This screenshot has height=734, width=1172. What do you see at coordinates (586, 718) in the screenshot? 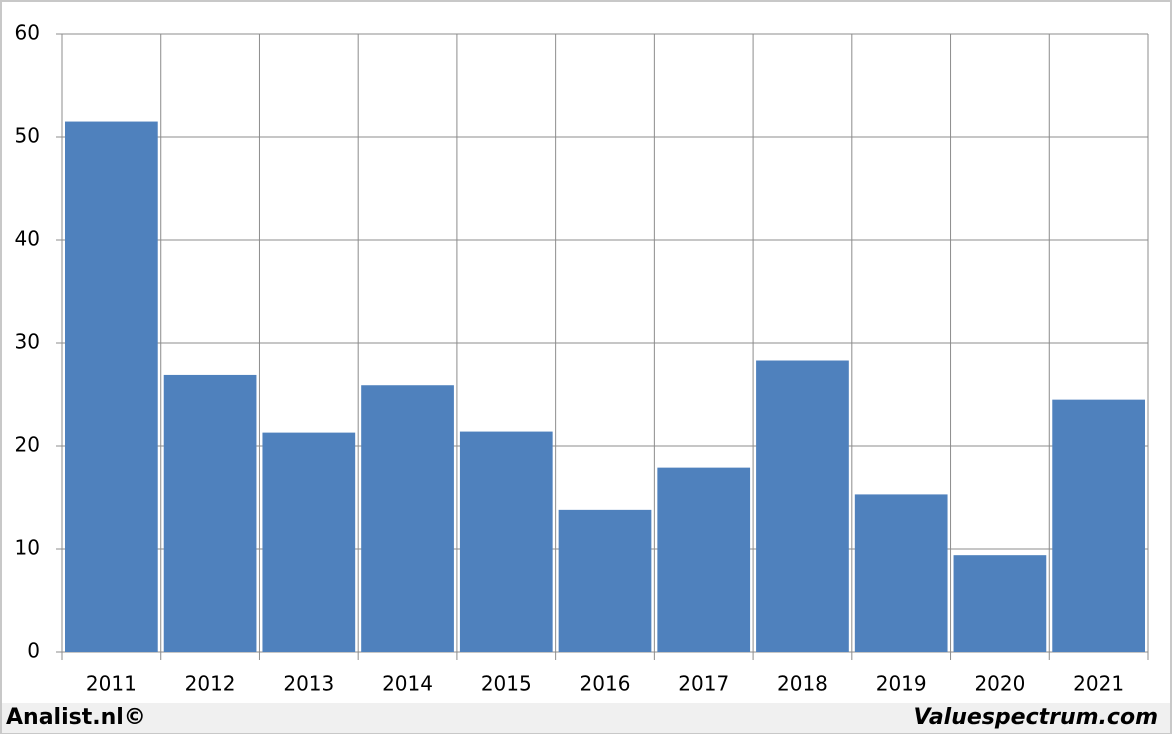
I see `footer-band` at bounding box center [586, 718].